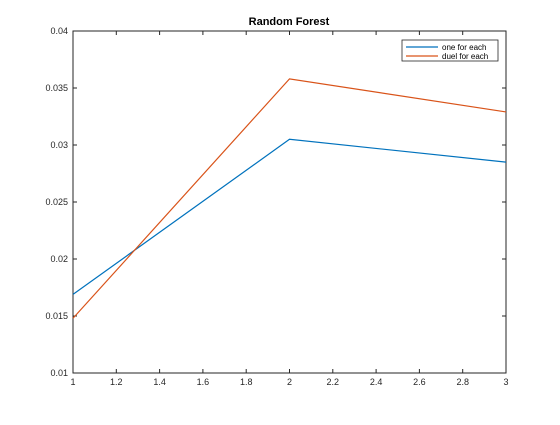 The image size is (560, 425). I want to click on chart-title: Random Forest, so click(289, 22).